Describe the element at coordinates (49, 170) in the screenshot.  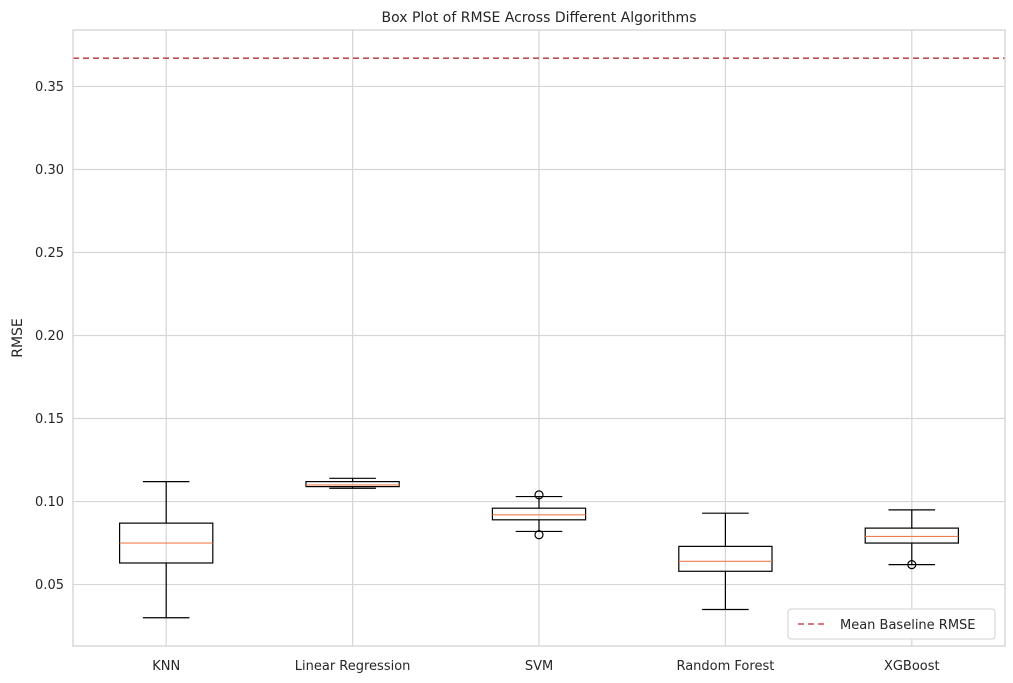
I see `y-tick-label: 0.30` at that location.